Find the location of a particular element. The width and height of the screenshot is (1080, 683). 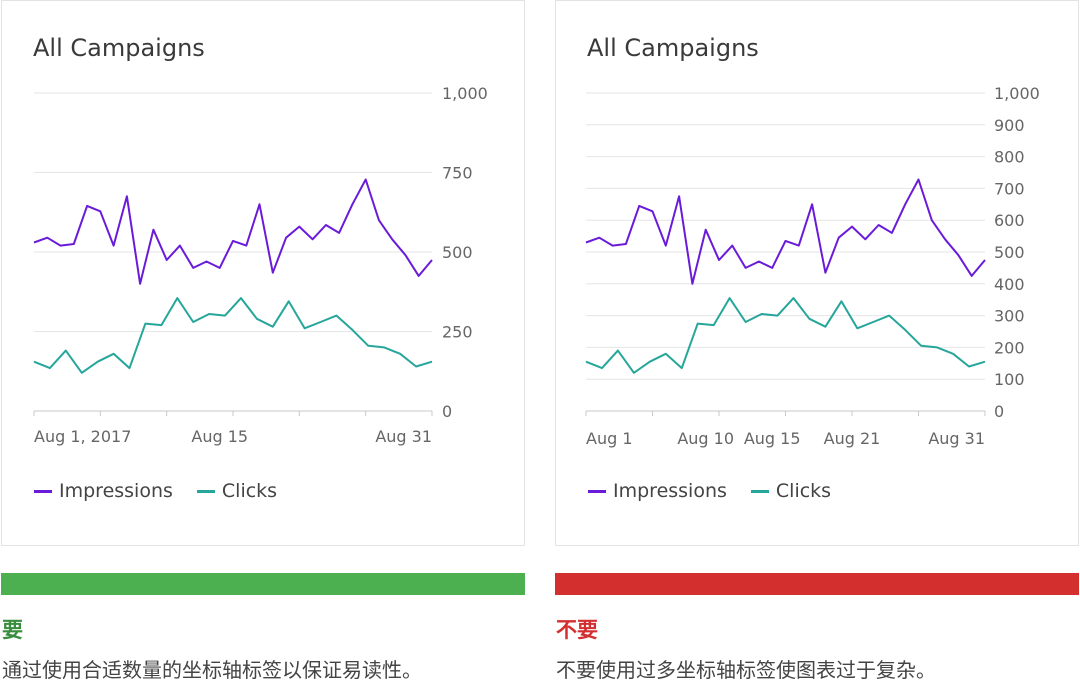

good-indicator-bar is located at coordinates (263, 584).